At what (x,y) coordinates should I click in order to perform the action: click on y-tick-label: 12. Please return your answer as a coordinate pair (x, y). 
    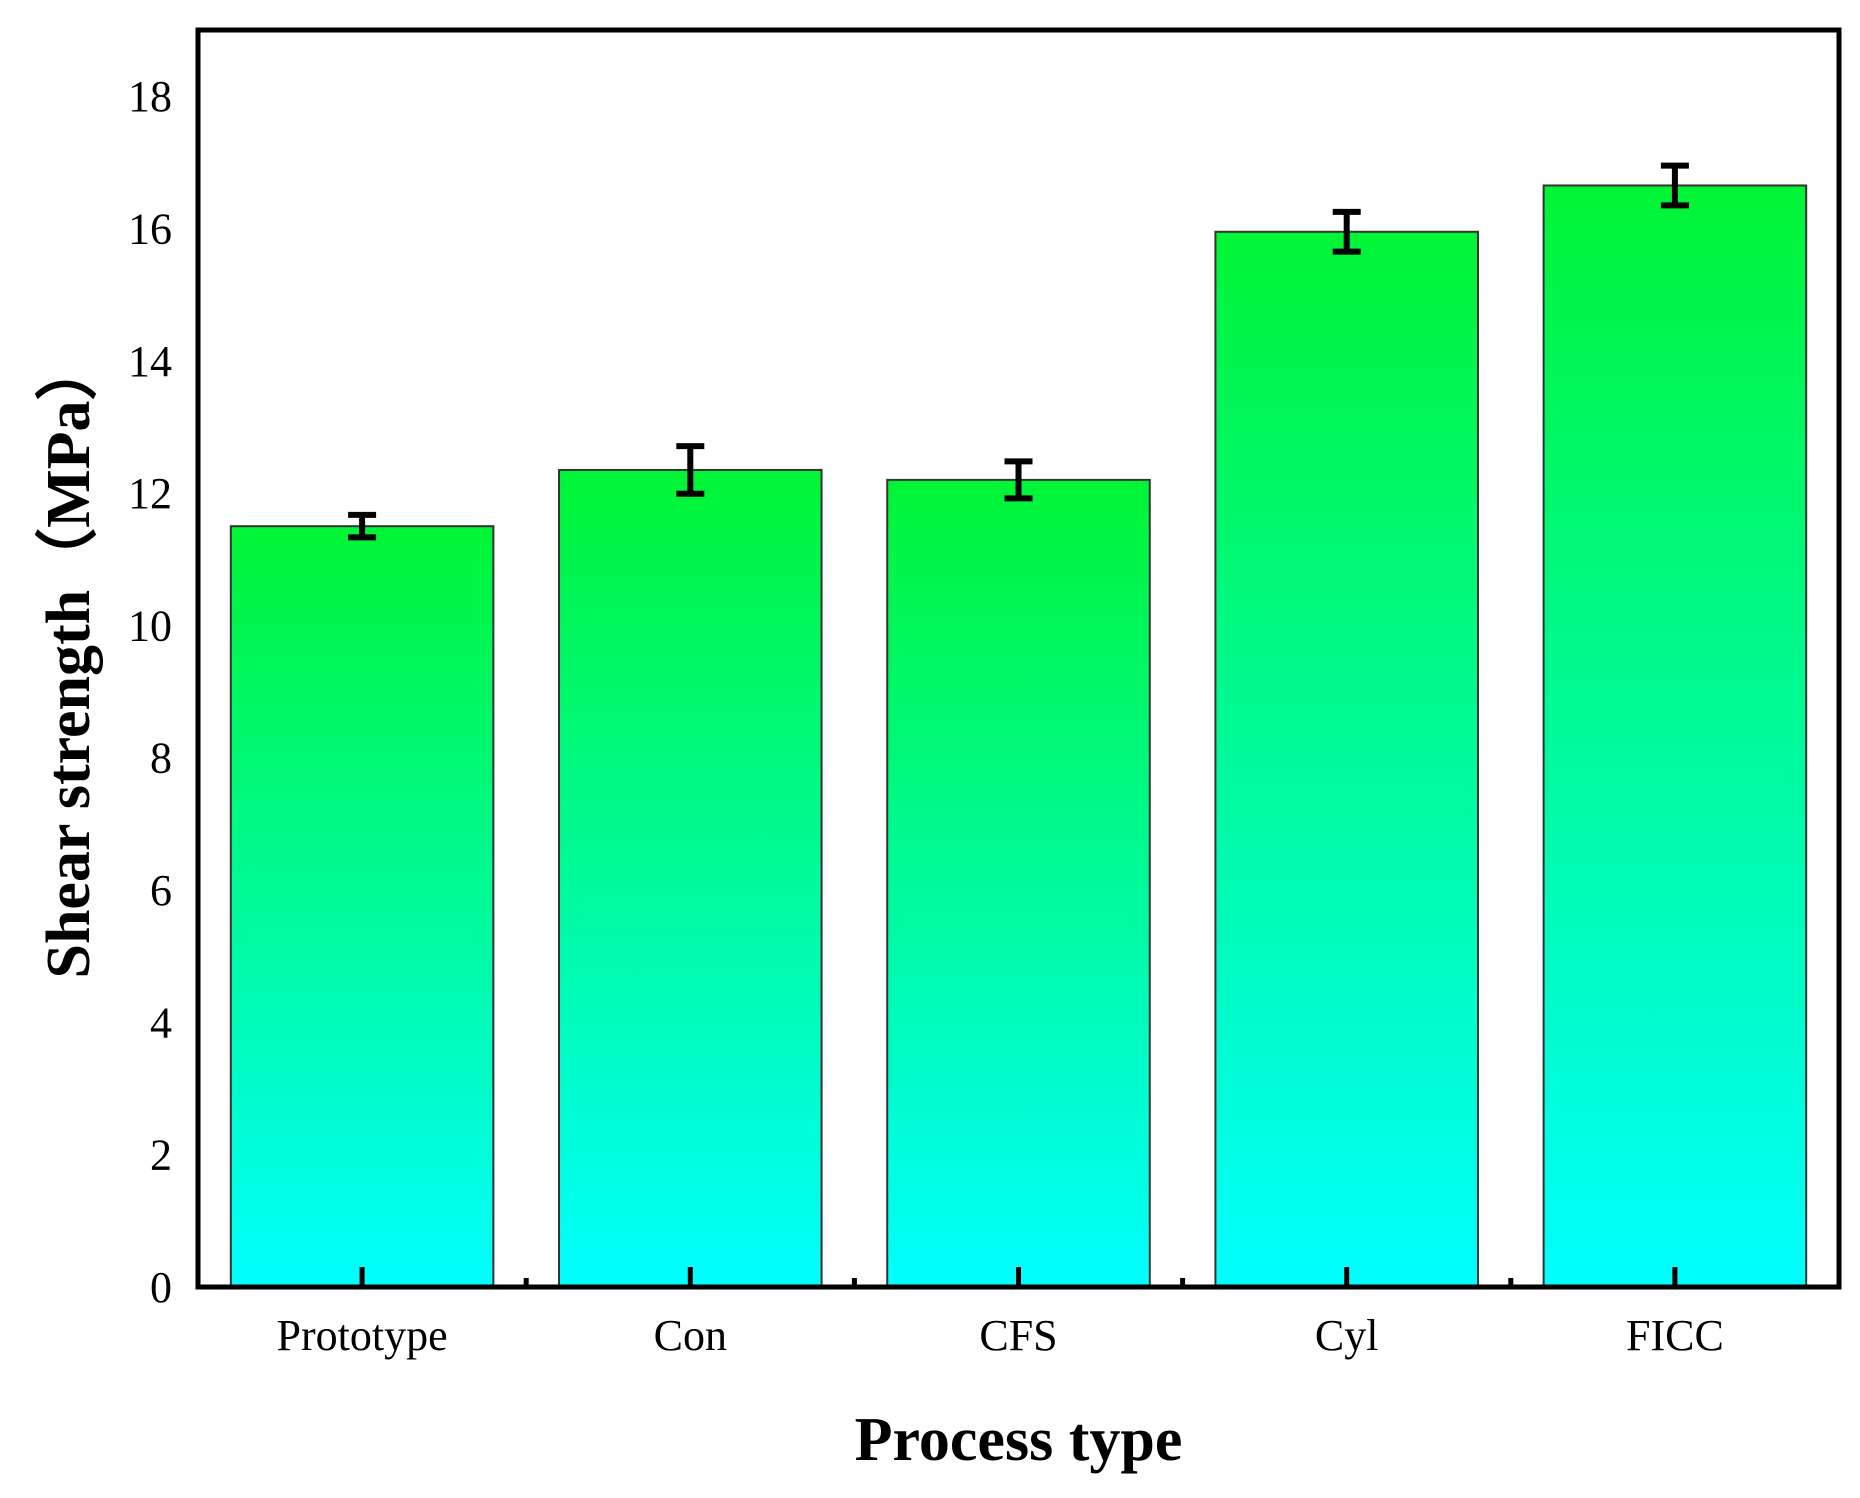
    Looking at the image, I should click on (150, 493).